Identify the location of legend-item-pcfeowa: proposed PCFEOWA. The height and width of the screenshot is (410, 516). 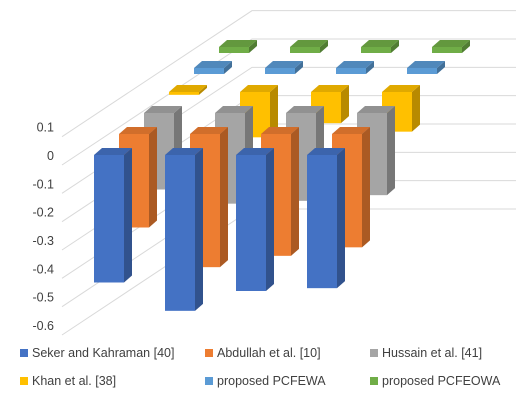
(440, 381).